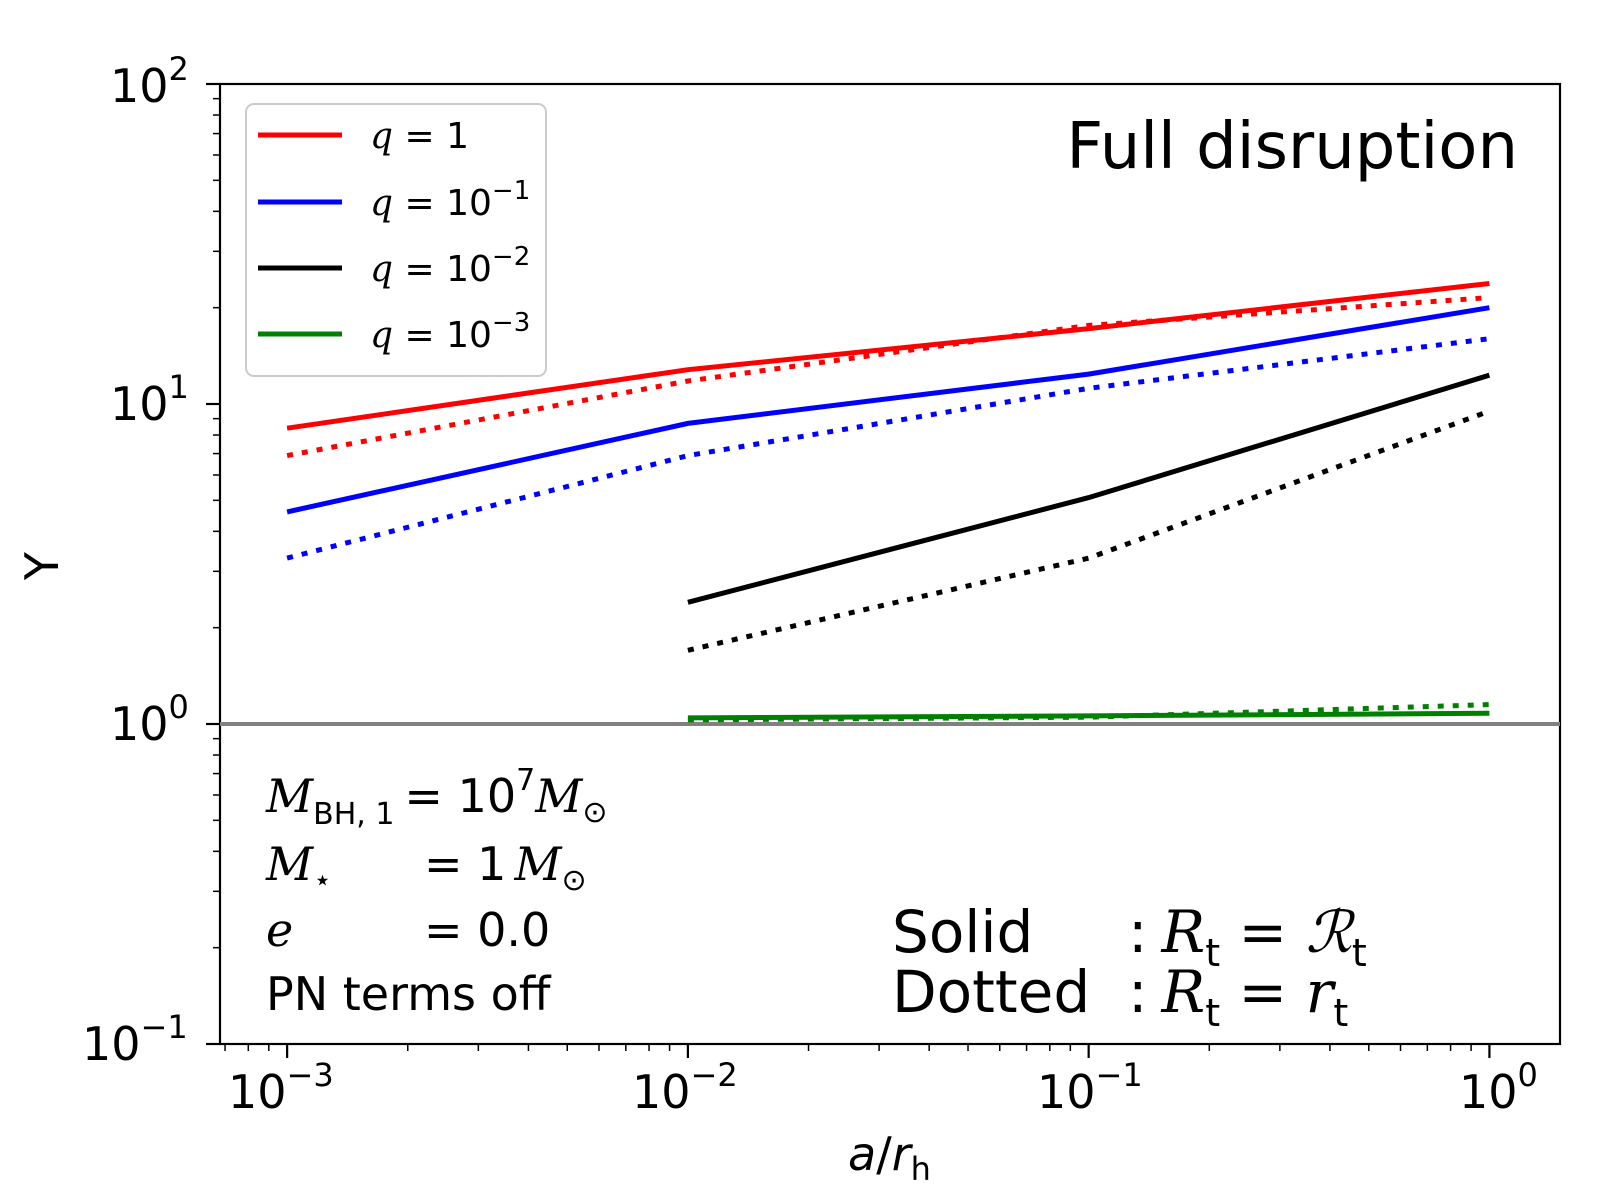 The height and width of the screenshot is (1200, 1600). I want to click on y-tick-label: 10⁻¹, so click(135, 1039).